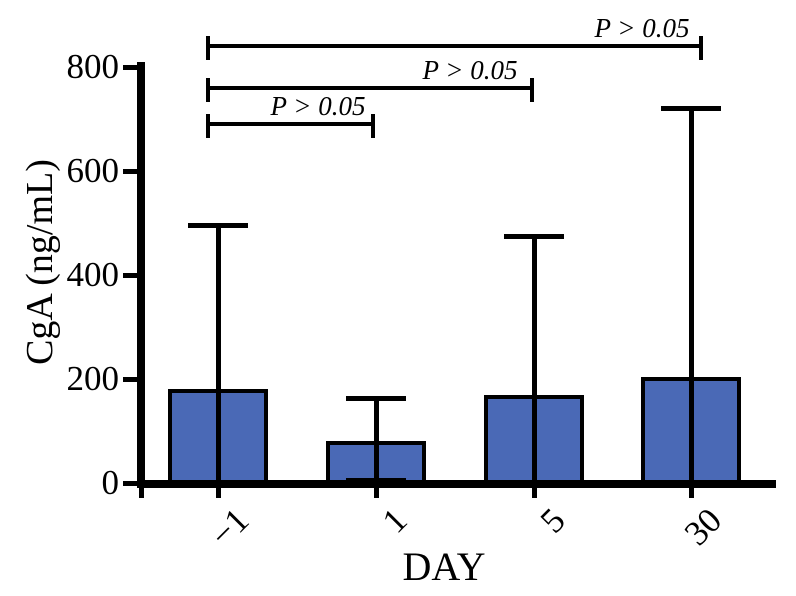  I want to click on y-tick-label: 800, so click(93, 66).